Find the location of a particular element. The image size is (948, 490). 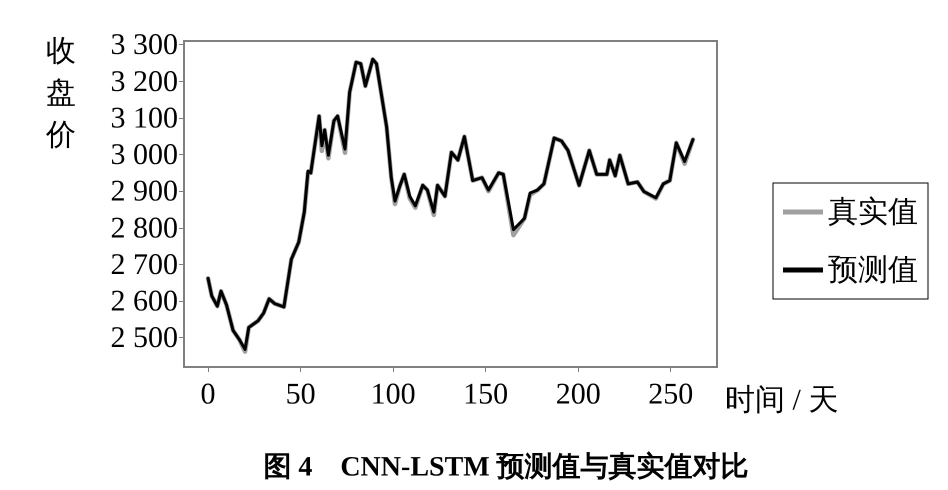

text: 图 4 CNN-LSTM 预测值与真实值对比 is located at coordinates (506, 466).